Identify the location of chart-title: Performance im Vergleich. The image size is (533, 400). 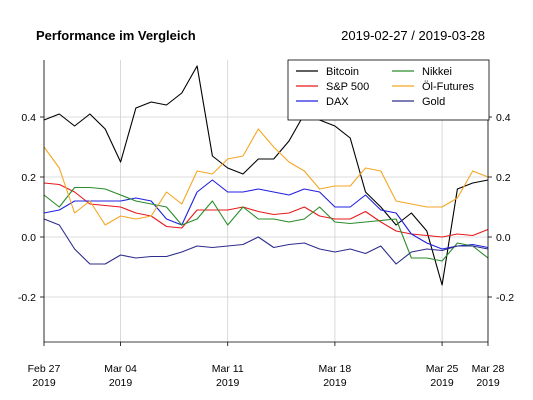
(116, 35).